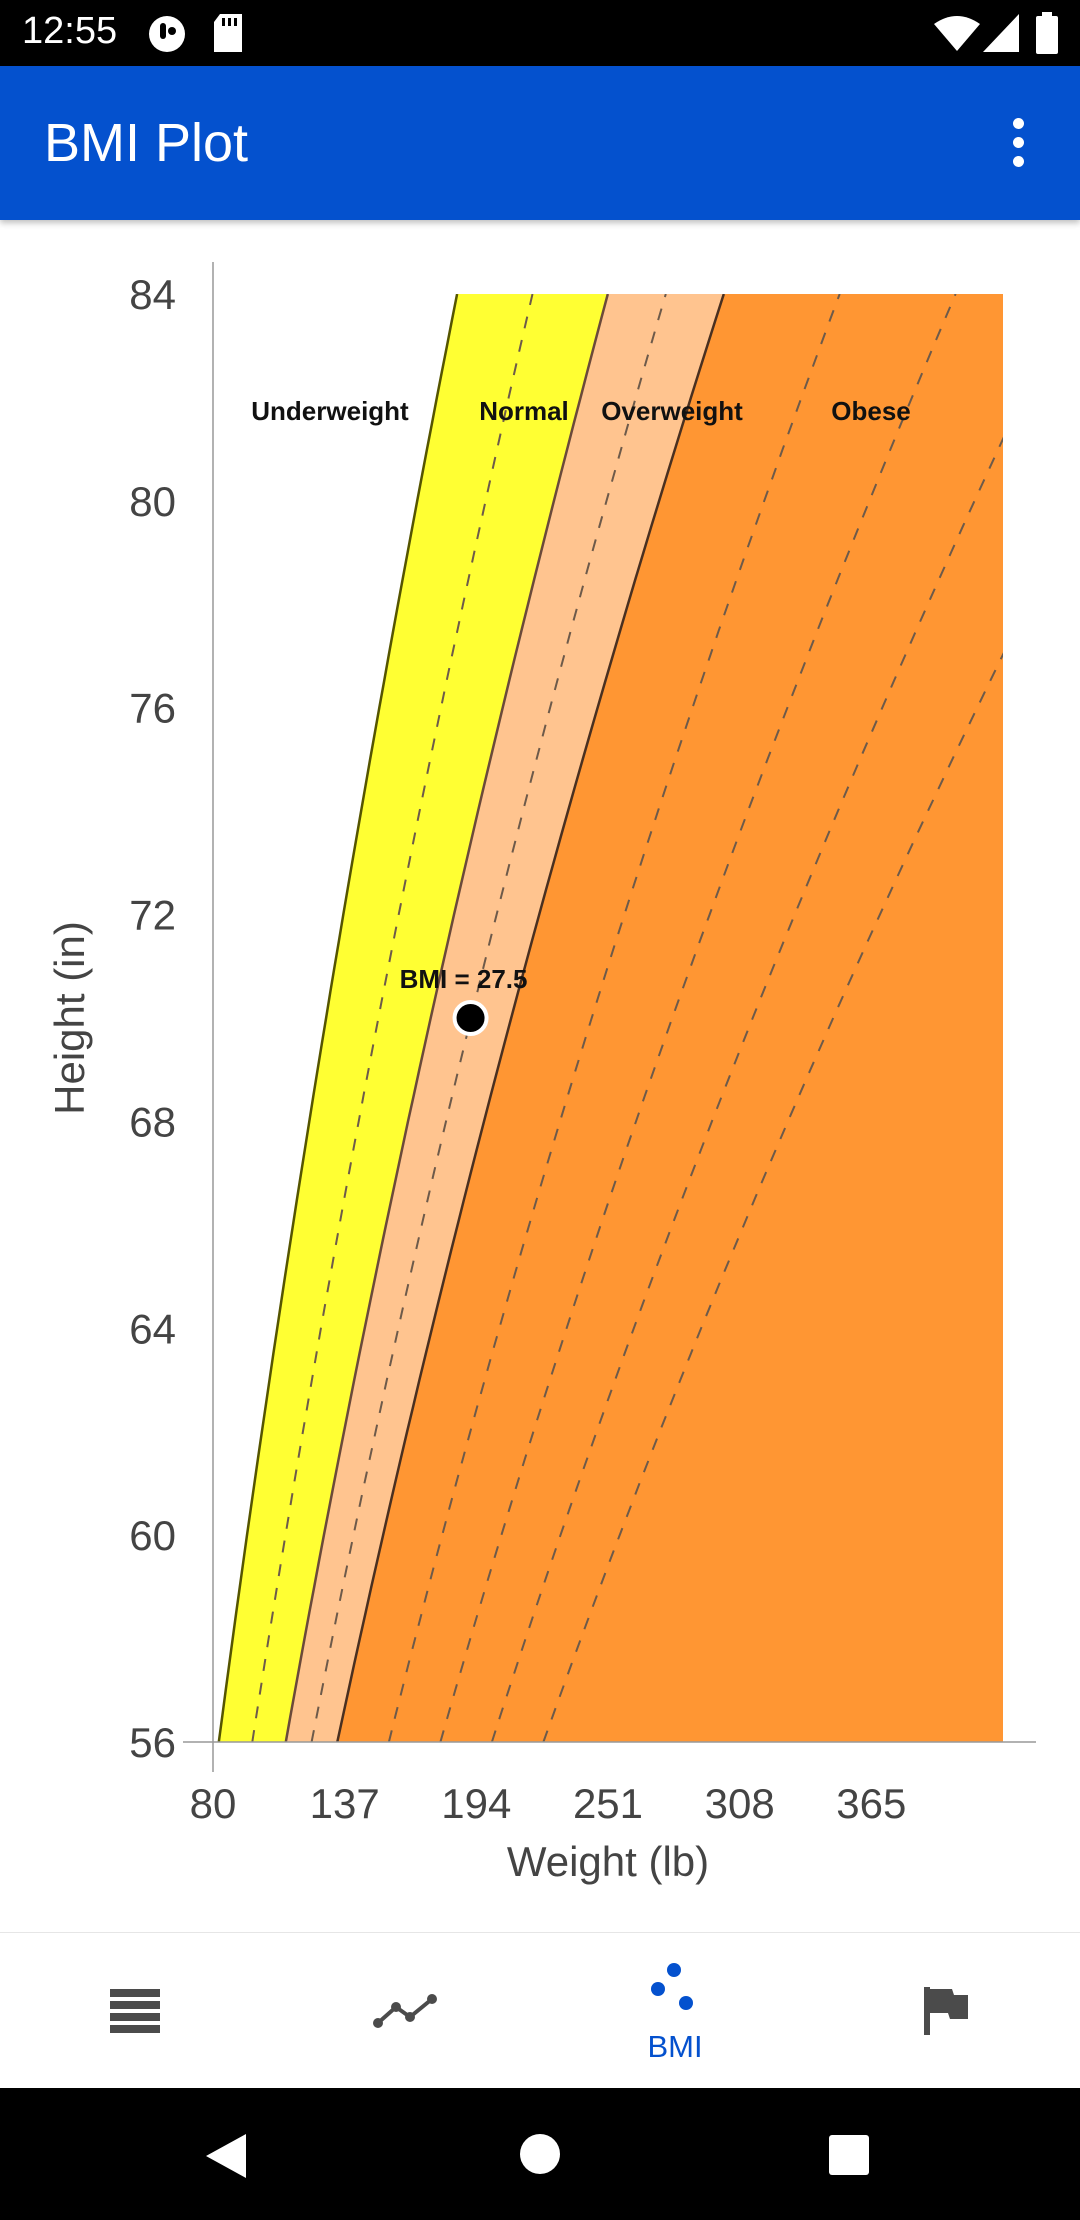 This screenshot has height=2220, width=1080. I want to click on trend-line-icon, so click(405, 2011).